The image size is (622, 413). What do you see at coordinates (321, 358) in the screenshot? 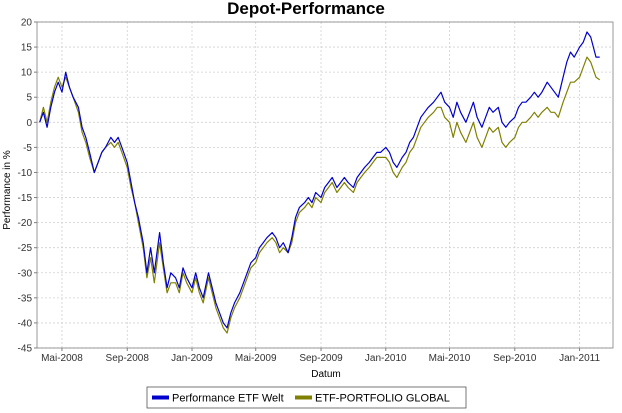
I see `x-tick-label: Sep-2009` at bounding box center [321, 358].